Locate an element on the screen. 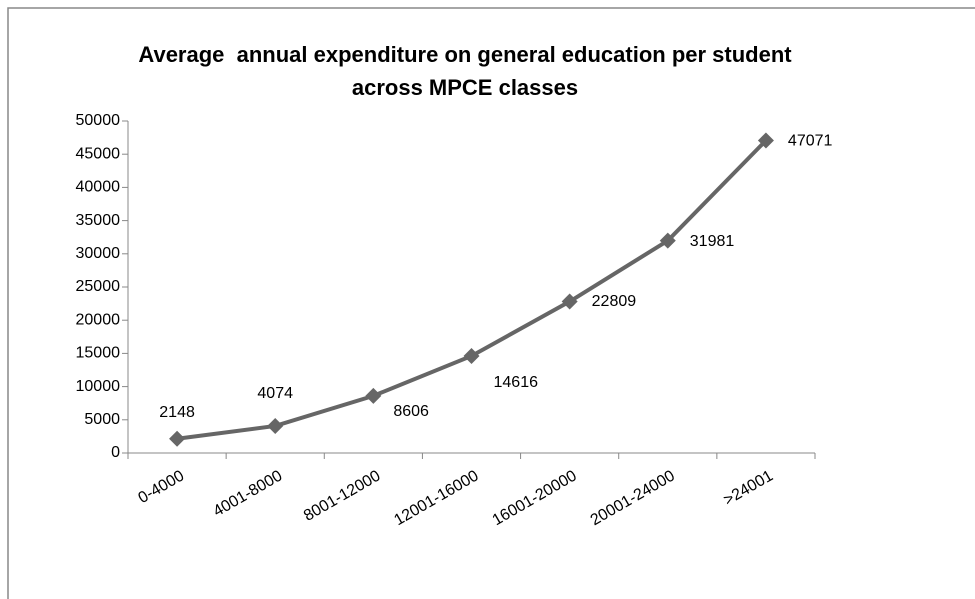  x-tick-label: 20001-24000 is located at coordinates (633, 498).